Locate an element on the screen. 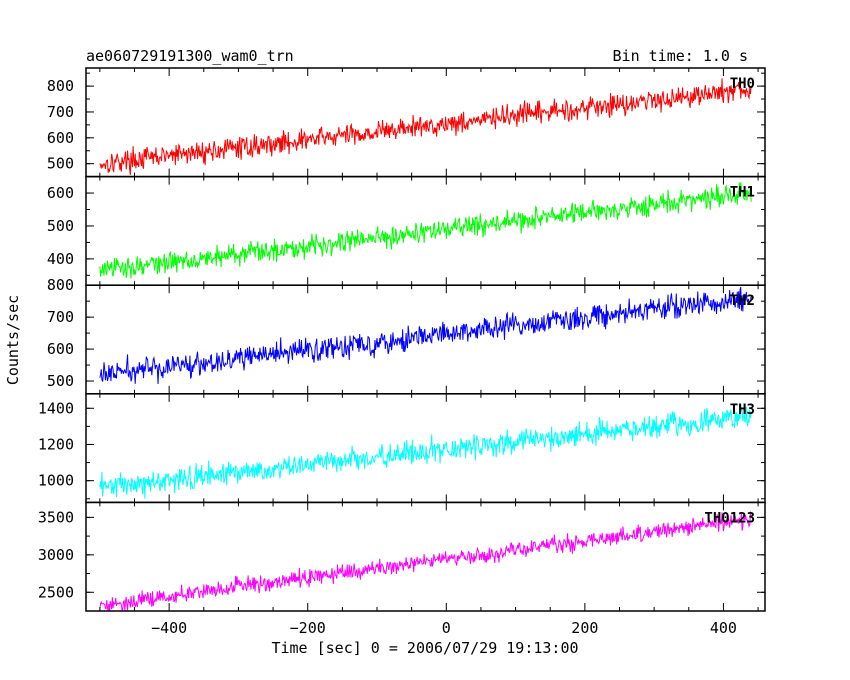 The height and width of the screenshot is (680, 850). panel-label-th0123: TH0123 is located at coordinates (729, 518).